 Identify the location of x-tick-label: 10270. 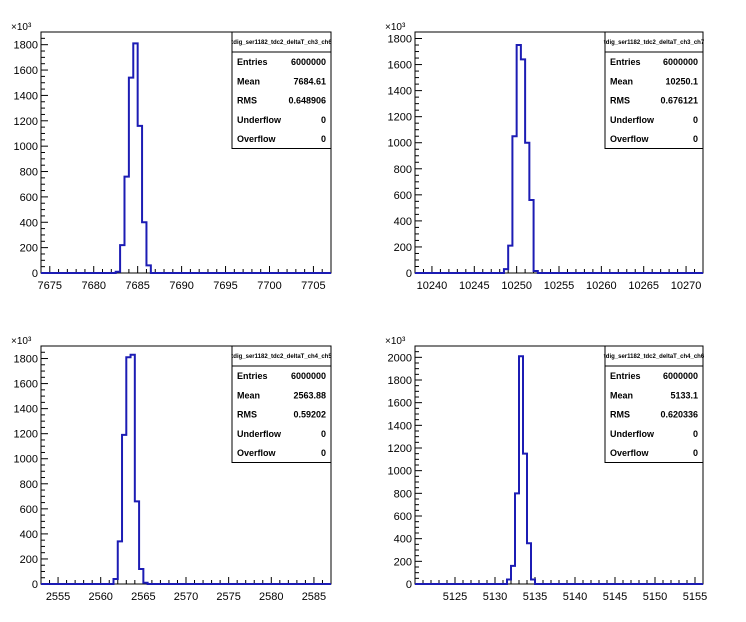
(686, 286).